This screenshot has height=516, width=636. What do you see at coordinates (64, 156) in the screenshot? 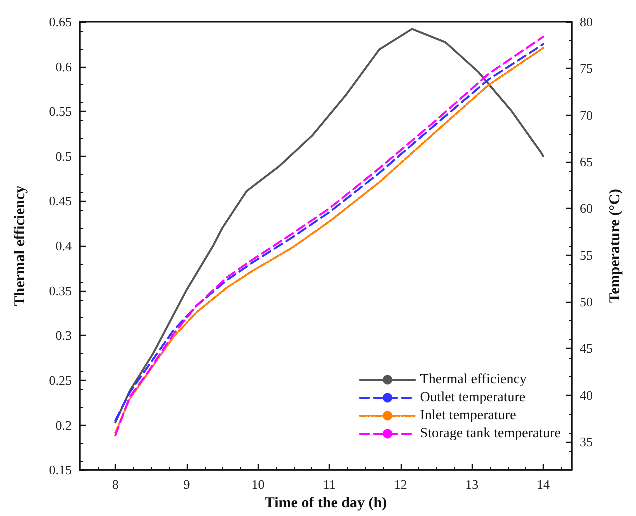
I see `y-tick-label: 0.5` at bounding box center [64, 156].